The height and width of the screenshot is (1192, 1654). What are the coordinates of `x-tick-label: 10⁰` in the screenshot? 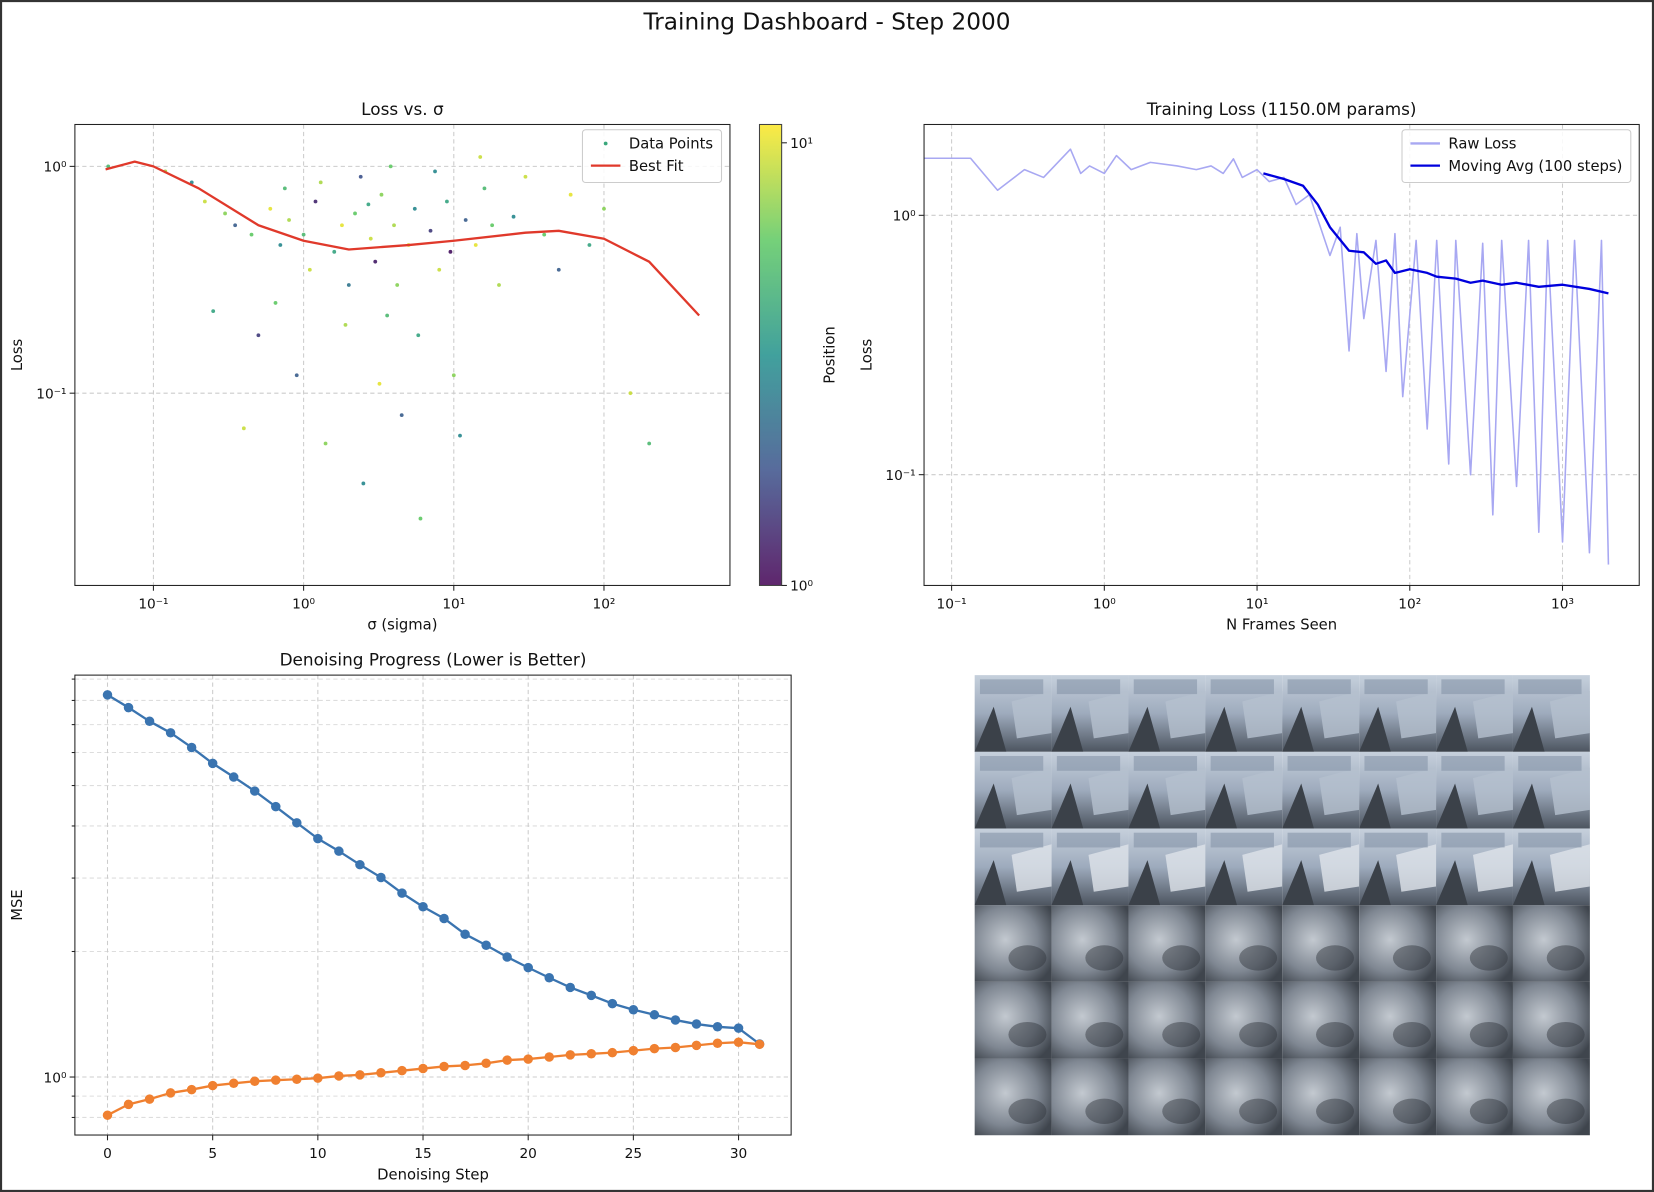 It's located at (1104, 605).